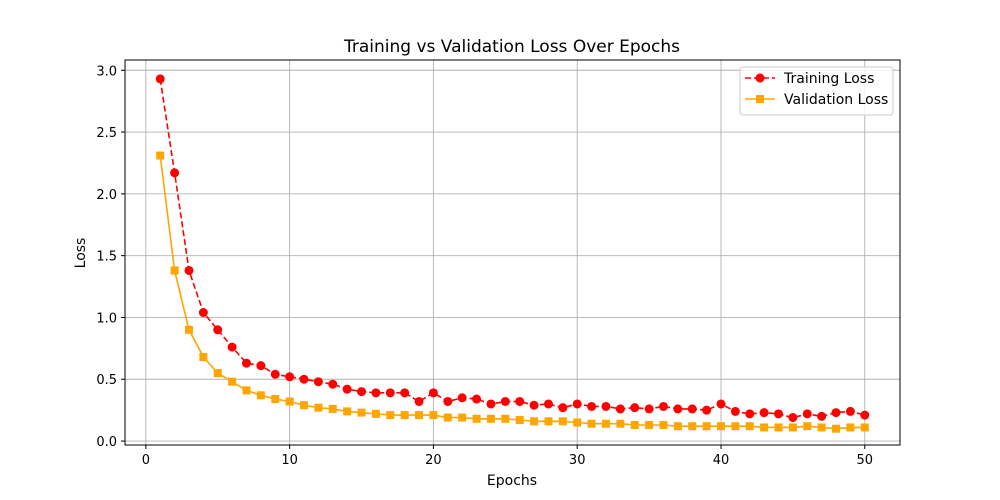 This screenshot has width=1000, height=500. Describe the element at coordinates (106, 380) in the screenshot. I see `y-tick-label: 0.5` at that location.